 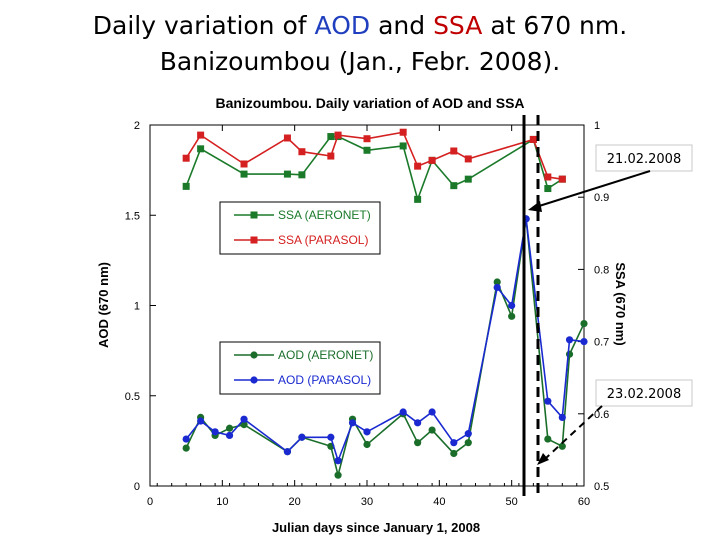 What do you see at coordinates (439, 502) in the screenshot?
I see `x-tick-label: 40` at bounding box center [439, 502].